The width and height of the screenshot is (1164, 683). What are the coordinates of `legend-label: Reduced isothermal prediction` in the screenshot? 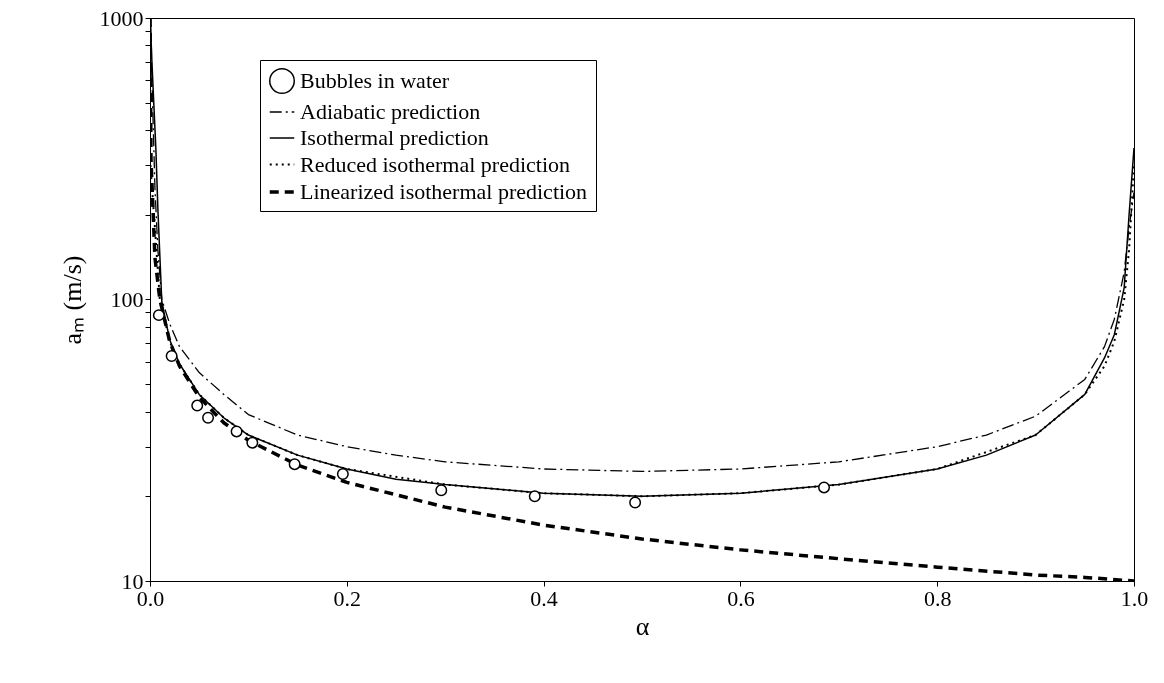 It's located at (435, 164).